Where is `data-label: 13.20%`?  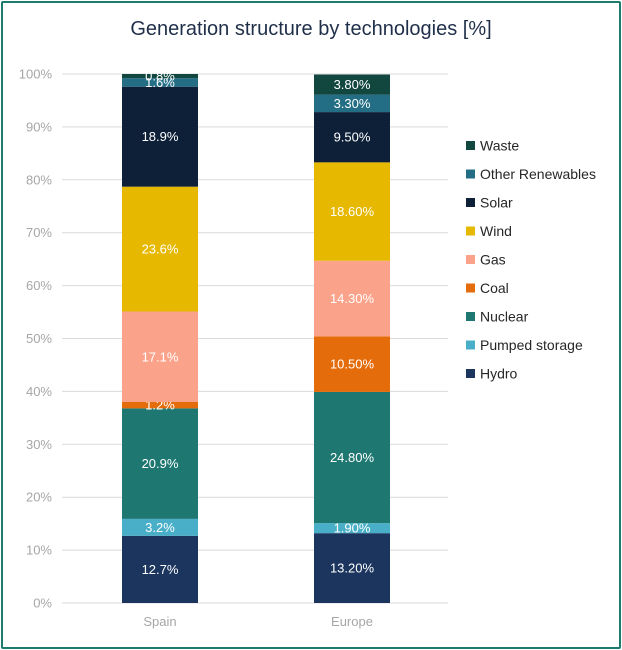
data-label: 13.20% is located at coordinates (352, 568).